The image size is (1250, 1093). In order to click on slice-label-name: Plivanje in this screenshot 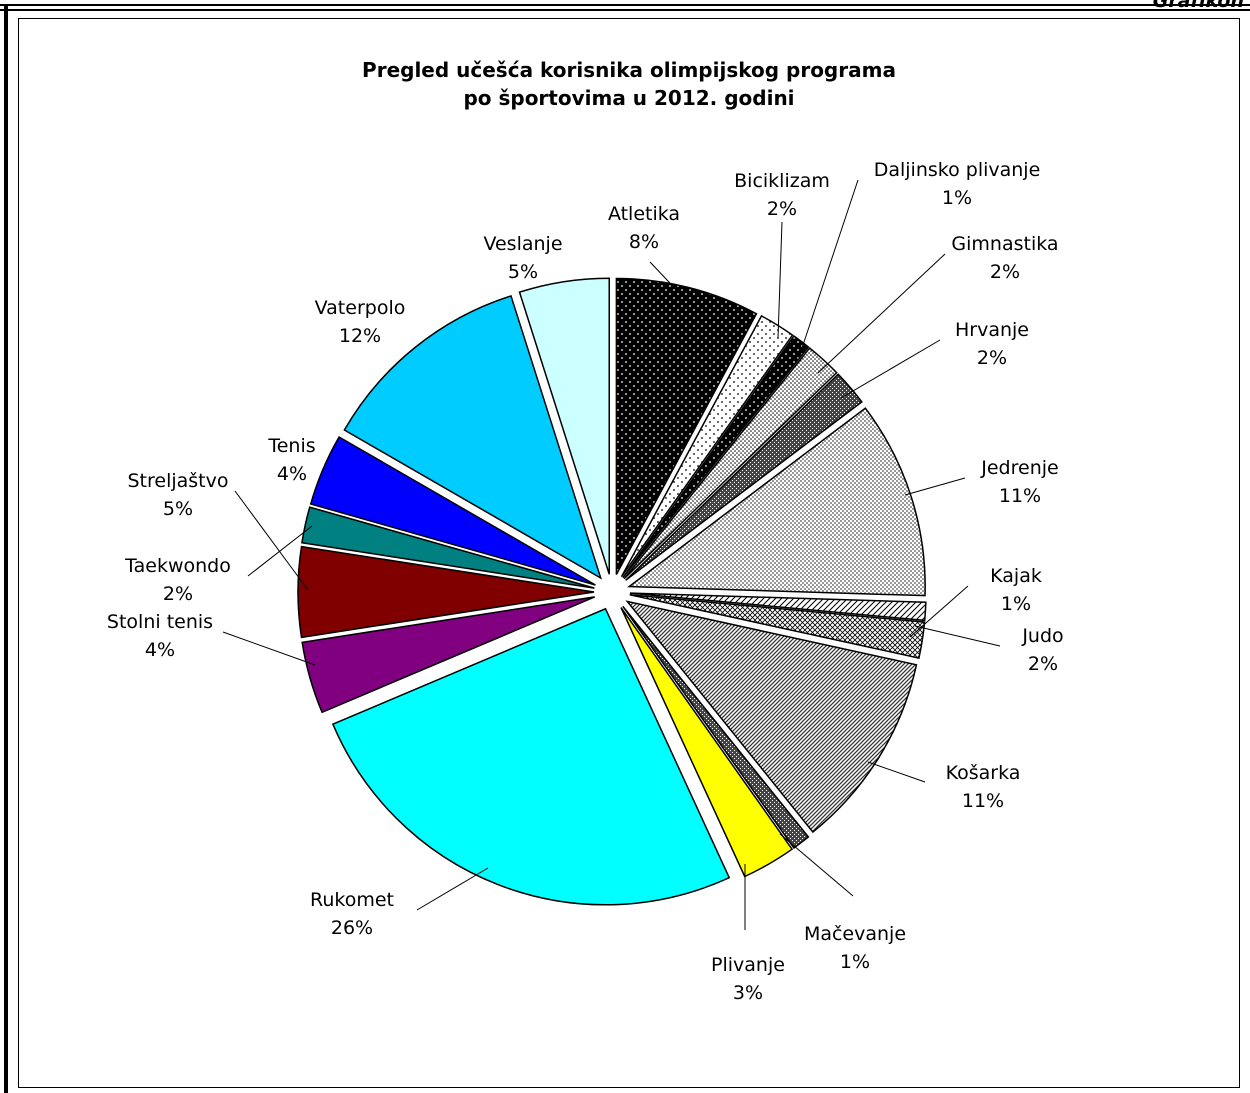, I will do `click(748, 965)`.